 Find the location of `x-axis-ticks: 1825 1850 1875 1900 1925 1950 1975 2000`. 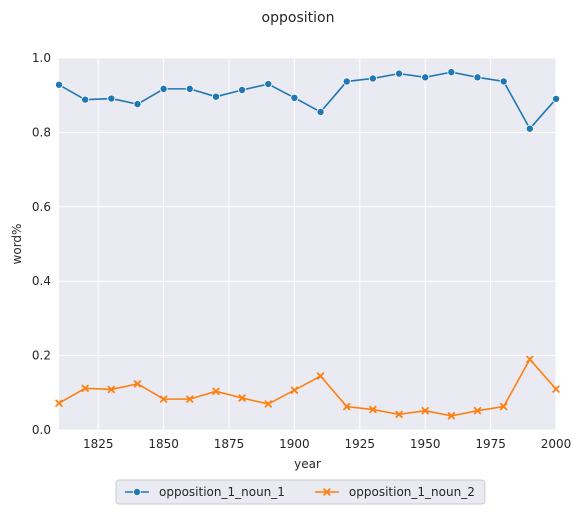

x-axis-ticks: 1825 1850 1875 1900 1925 1950 1975 2000 is located at coordinates (327, 444).